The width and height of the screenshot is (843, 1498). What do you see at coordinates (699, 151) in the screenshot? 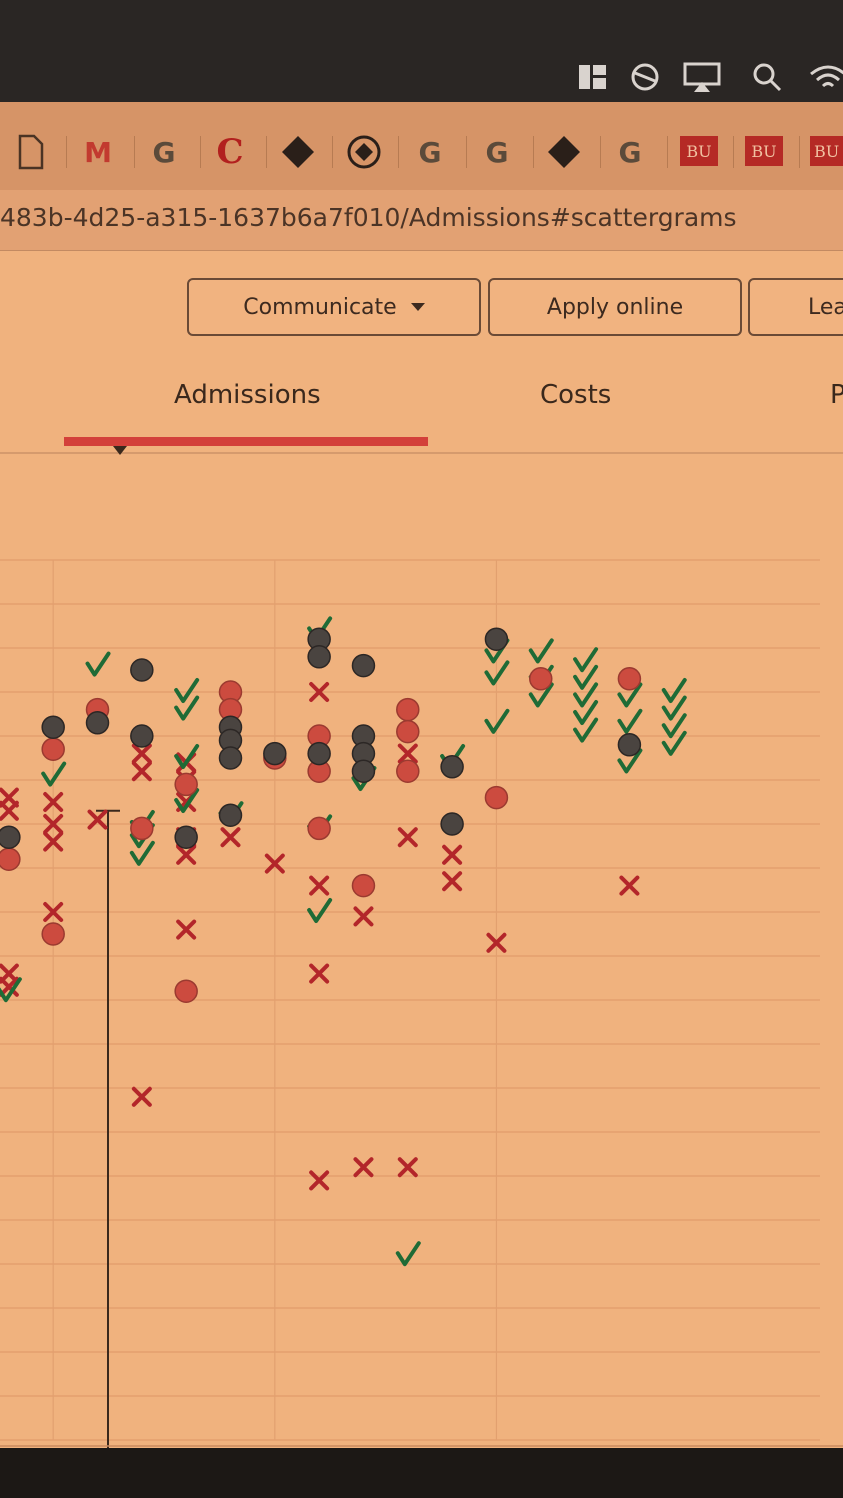
I see `bu-bookmark-1: BU` at bounding box center [699, 151].